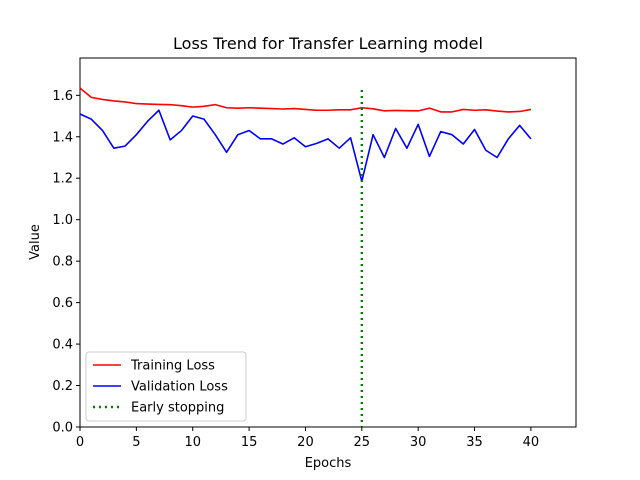  Describe the element at coordinates (62, 179) in the screenshot. I see `y-tick-label: 1.2` at that location.